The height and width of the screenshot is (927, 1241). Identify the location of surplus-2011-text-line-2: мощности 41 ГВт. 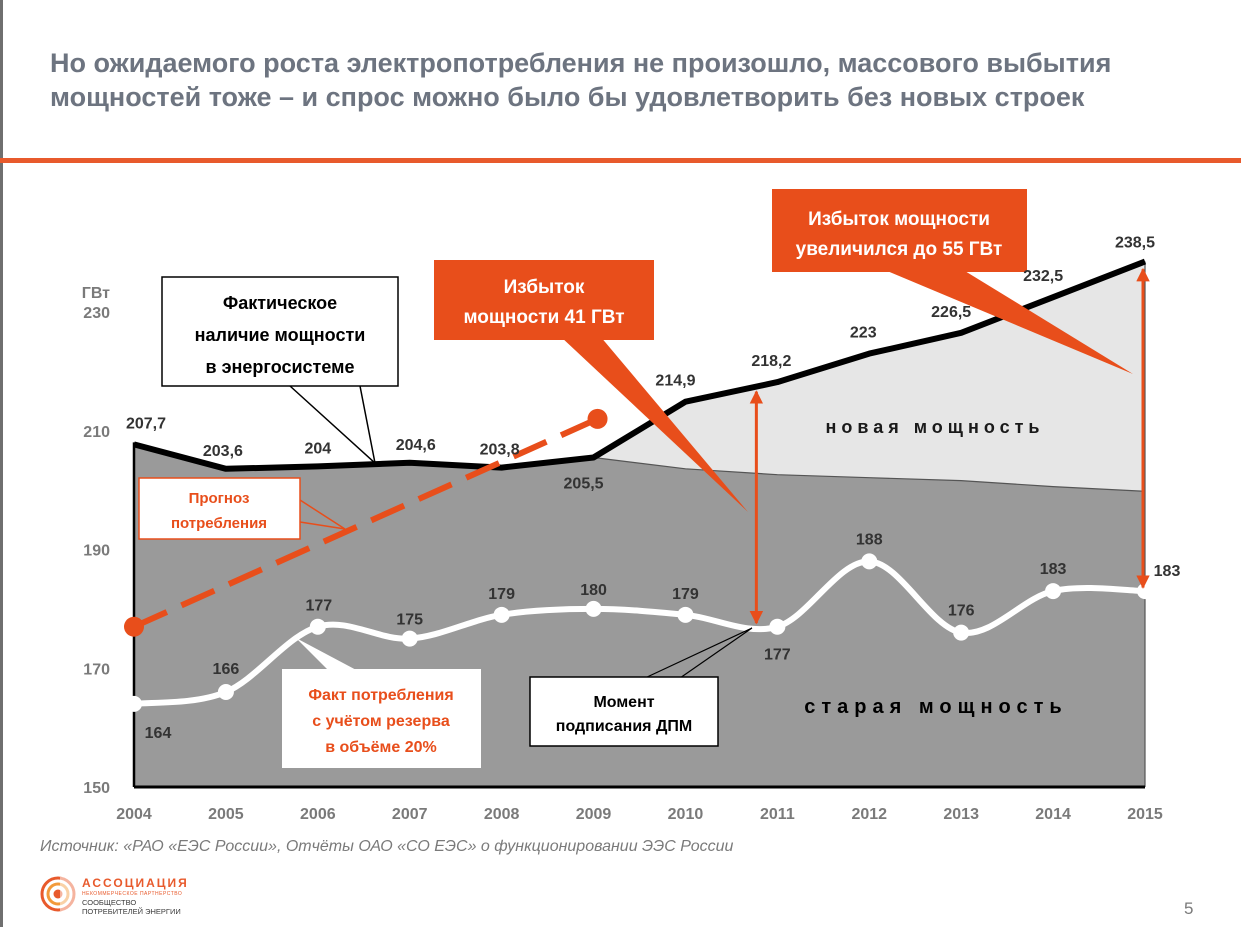
(543, 317).